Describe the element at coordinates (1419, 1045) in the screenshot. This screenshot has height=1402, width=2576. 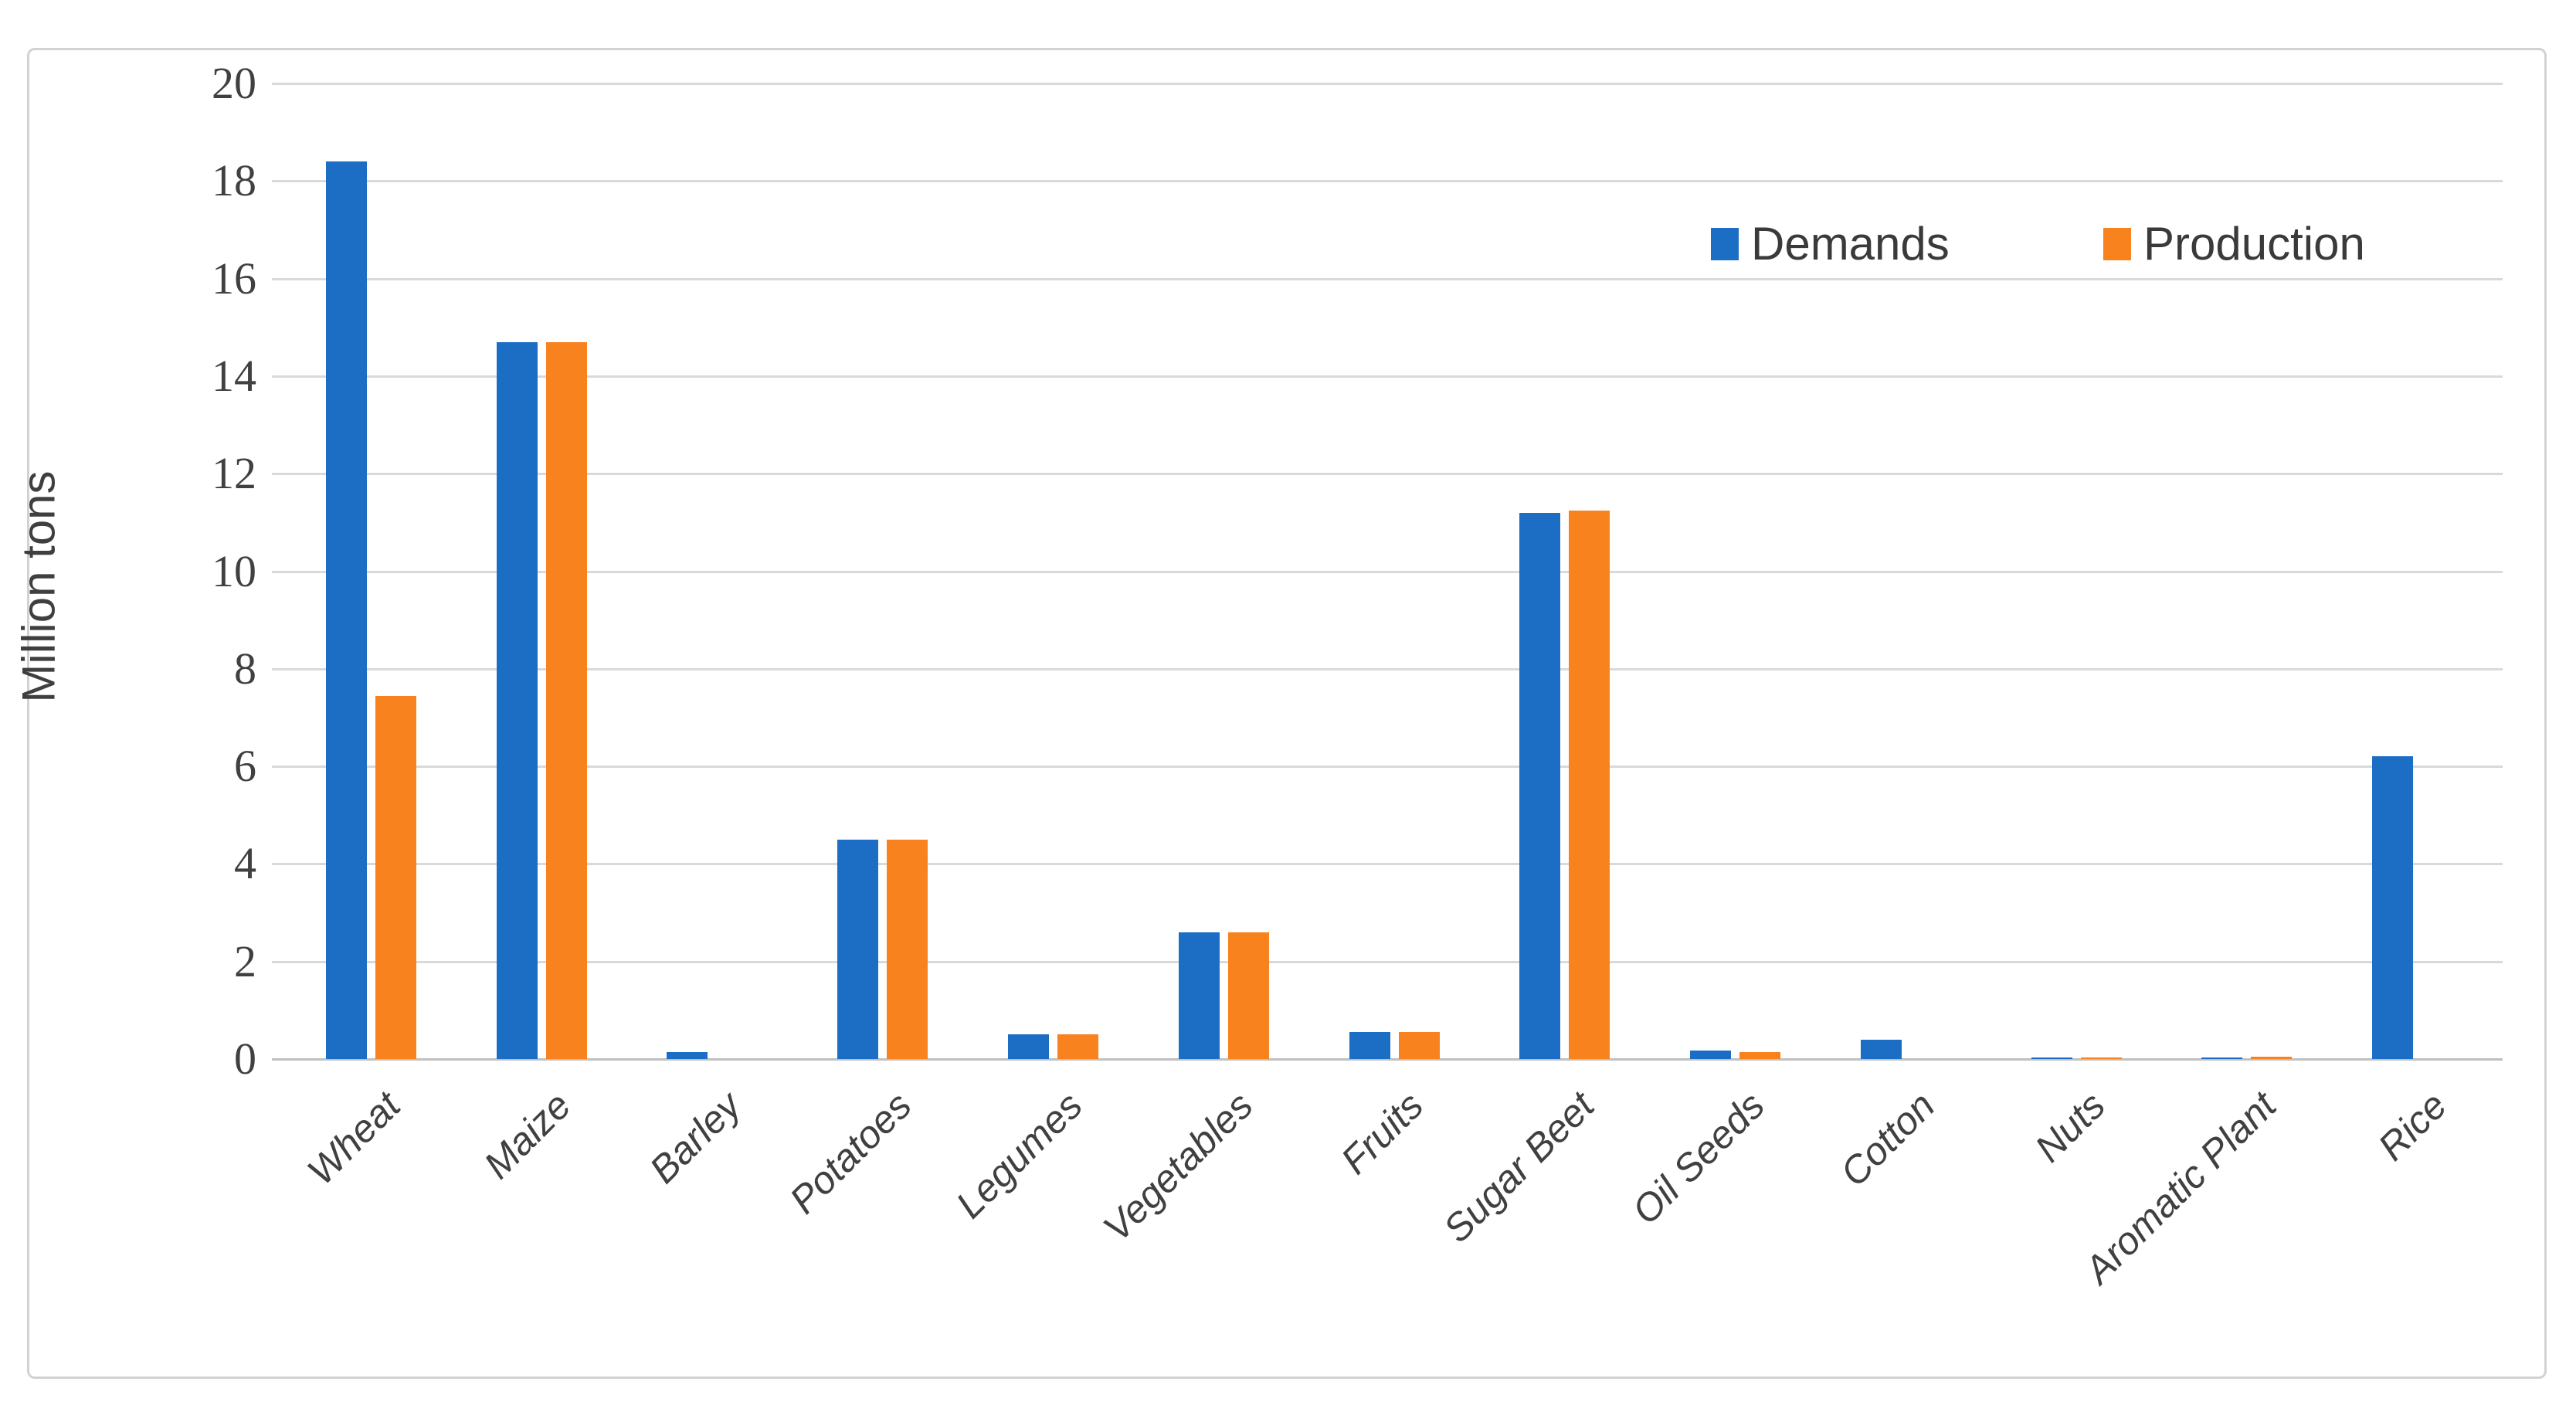
I see `bar-production-fruits` at that location.